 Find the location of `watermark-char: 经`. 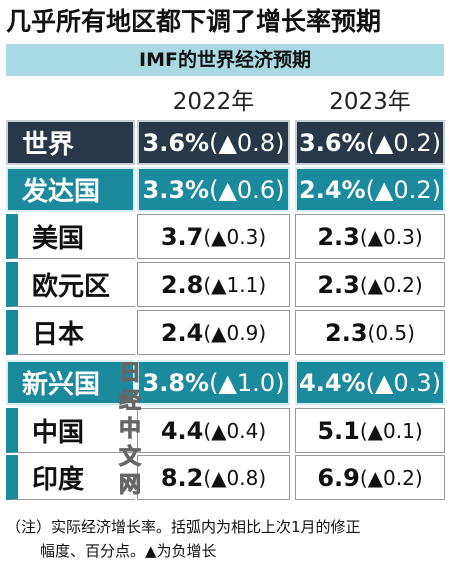

watermark-char: 经 is located at coordinates (129, 402).